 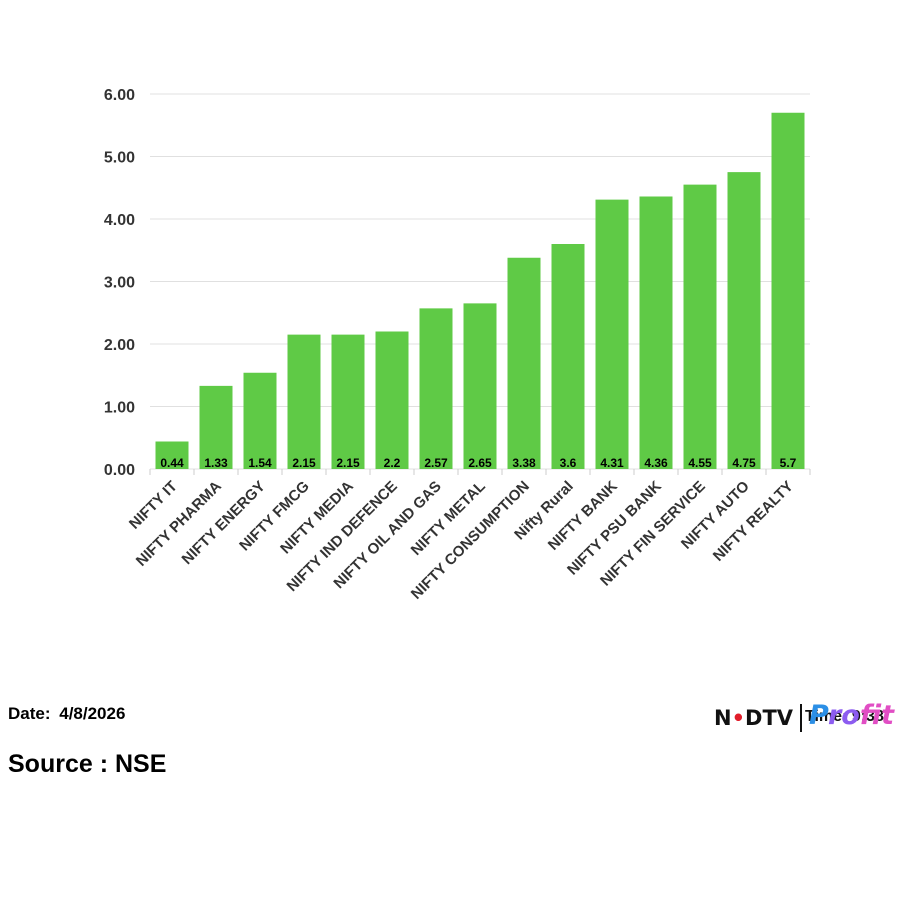 I want to click on ndtv-wordmark: N•DTV, so click(x=754, y=718).